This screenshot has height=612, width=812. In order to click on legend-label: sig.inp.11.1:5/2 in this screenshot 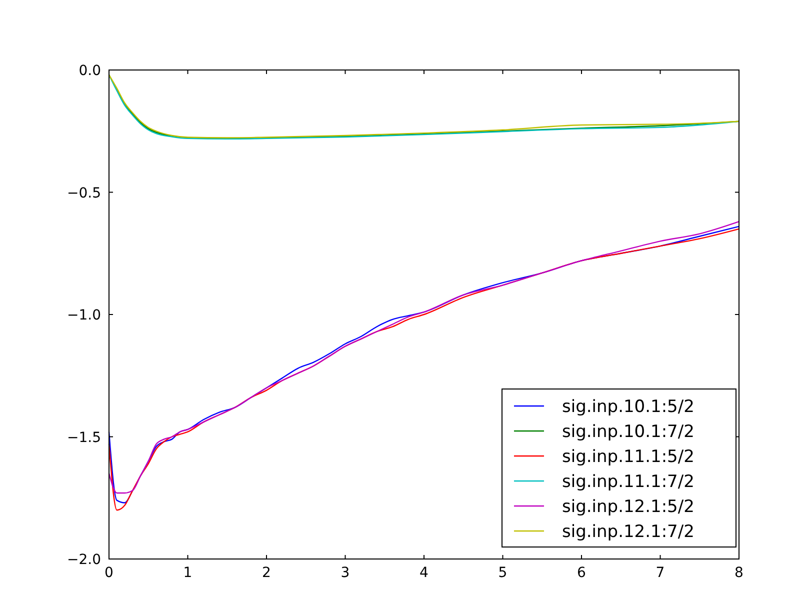, I will do `click(628, 457)`.